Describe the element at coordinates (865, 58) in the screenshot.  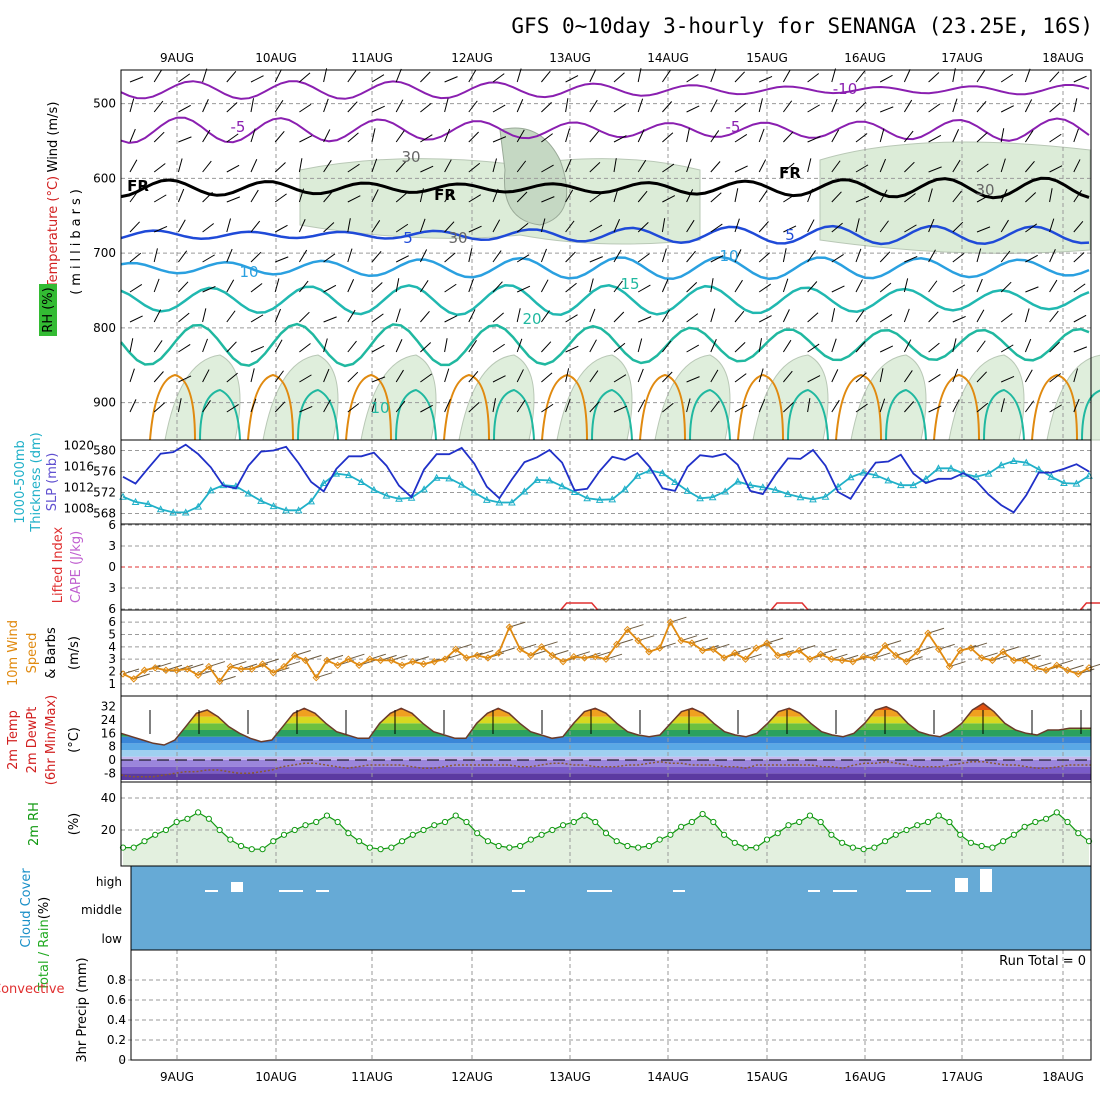
I see `date-label-top: 16AUG` at that location.